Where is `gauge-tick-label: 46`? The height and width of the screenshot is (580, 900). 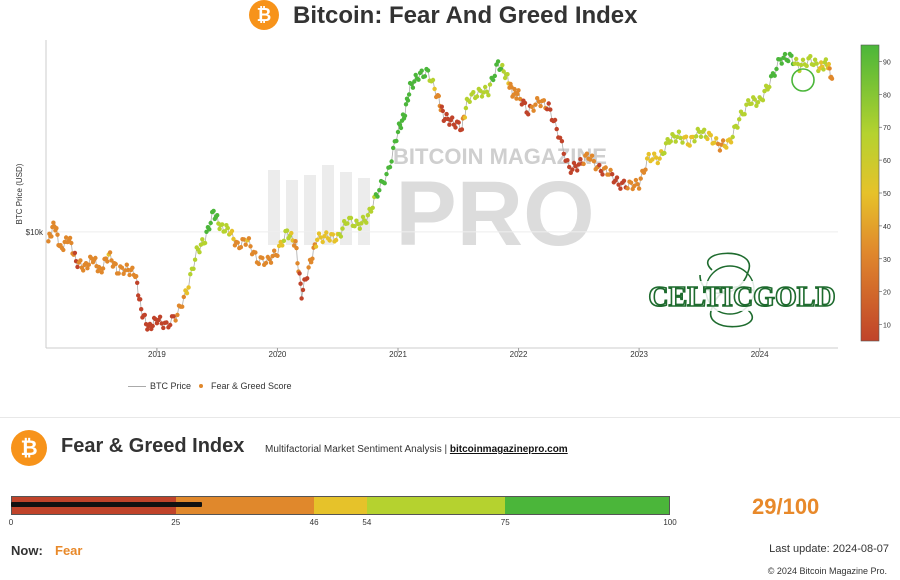
gauge-tick-label: 46 is located at coordinates (314, 522).